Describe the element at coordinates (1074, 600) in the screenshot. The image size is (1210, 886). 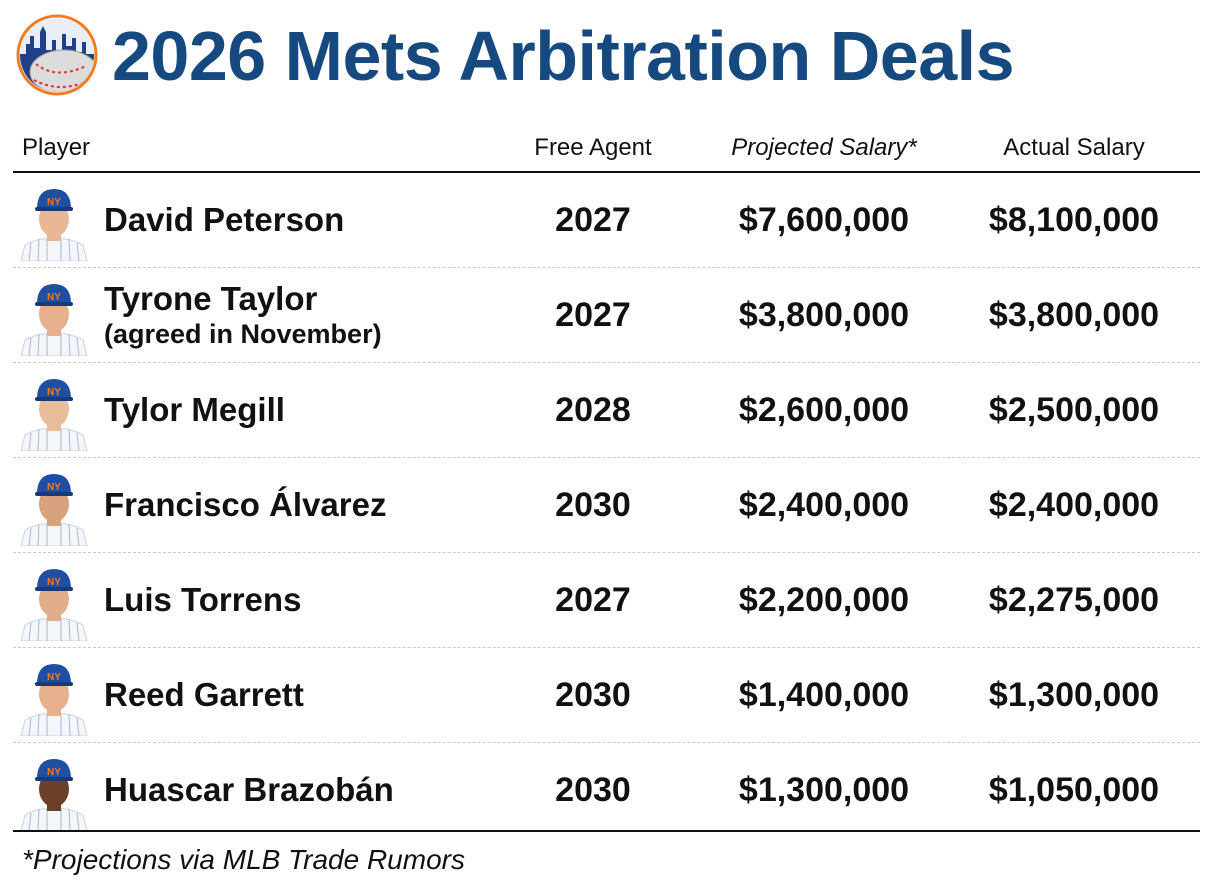
I see `actual-salary: $2,275,000` at that location.